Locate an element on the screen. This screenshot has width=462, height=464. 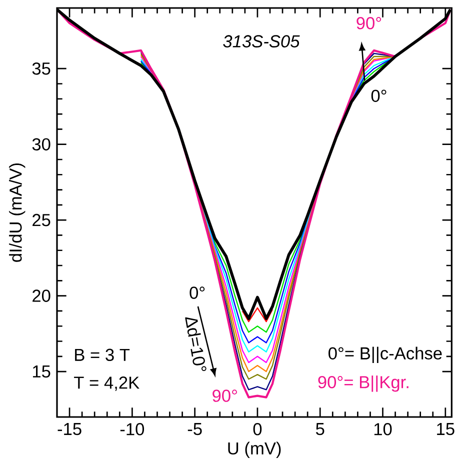
x-tick-label: 15 is located at coordinates (445, 429).